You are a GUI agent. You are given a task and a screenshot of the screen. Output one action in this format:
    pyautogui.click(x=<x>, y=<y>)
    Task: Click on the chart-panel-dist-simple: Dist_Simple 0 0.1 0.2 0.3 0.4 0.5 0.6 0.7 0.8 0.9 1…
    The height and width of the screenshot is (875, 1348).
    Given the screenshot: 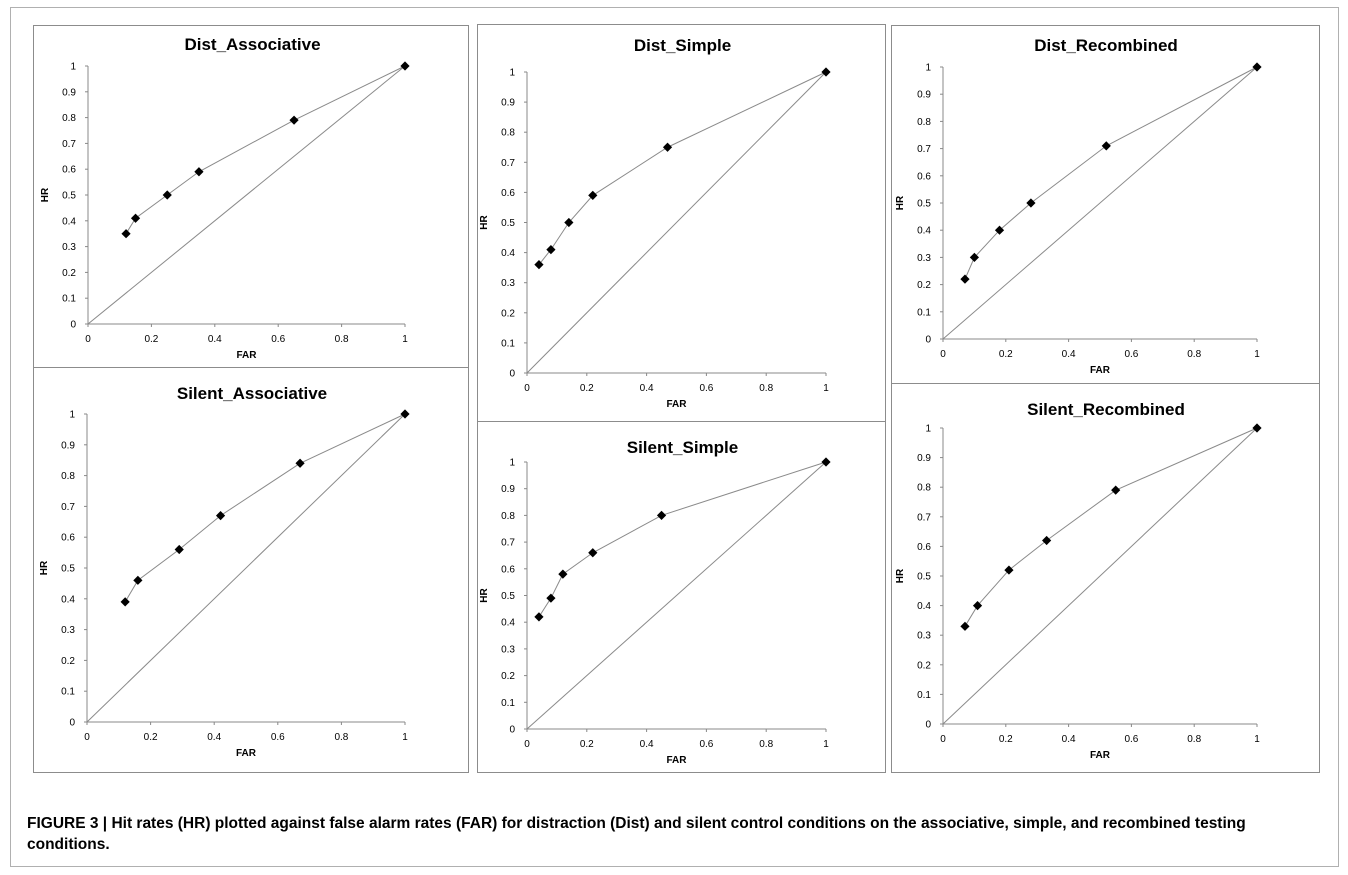 What is the action you would take?
    pyautogui.click(x=681, y=223)
    